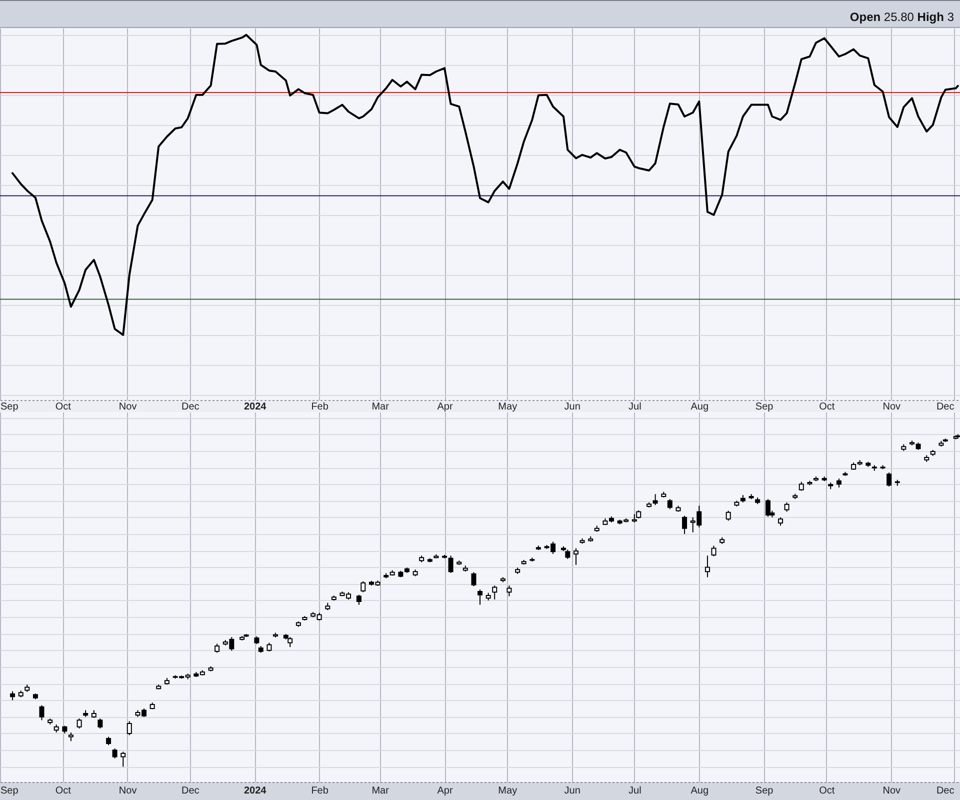 The image size is (960, 800). What do you see at coordinates (480, 14) in the screenshot?
I see `header-strip: Open 25.80 High 3` at bounding box center [480, 14].